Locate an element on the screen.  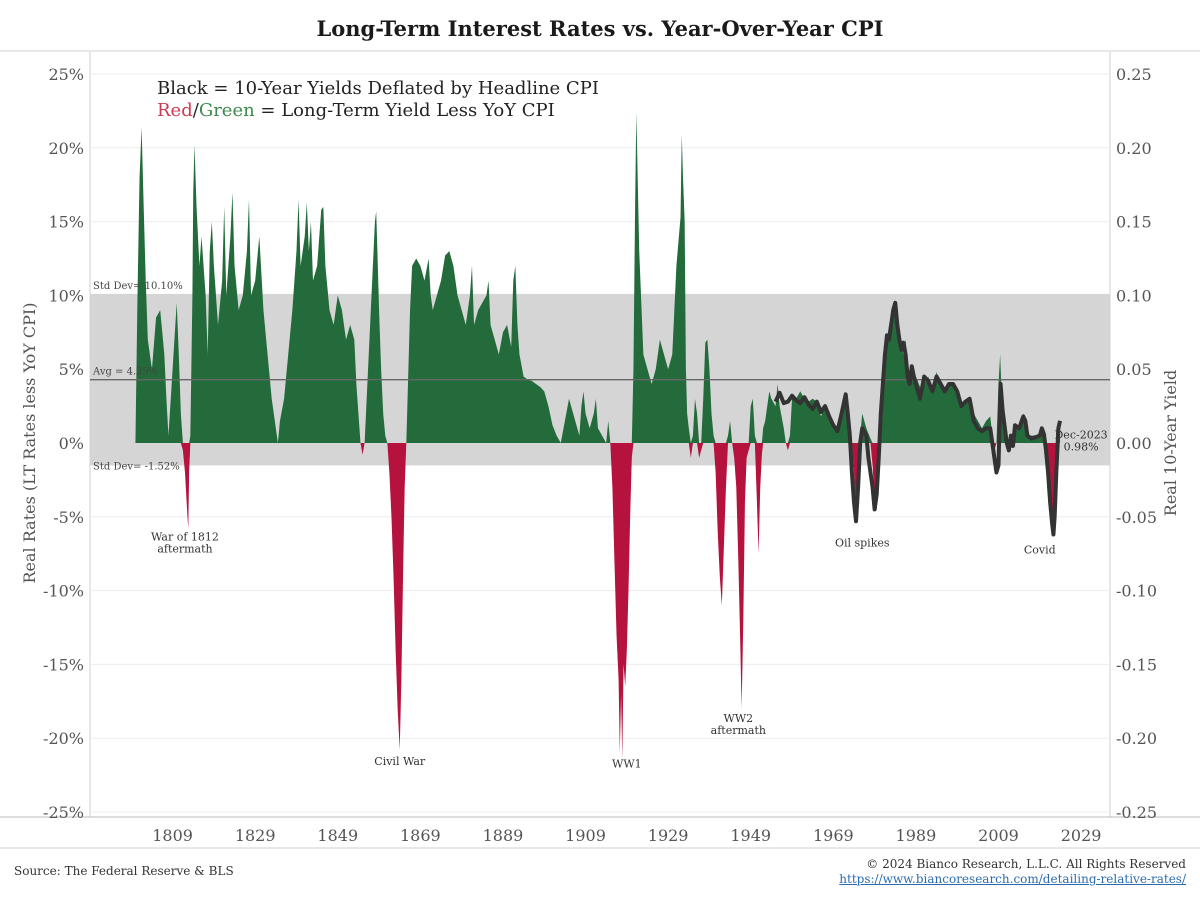
legend-line2-slash: / is located at coordinates (196, 110).